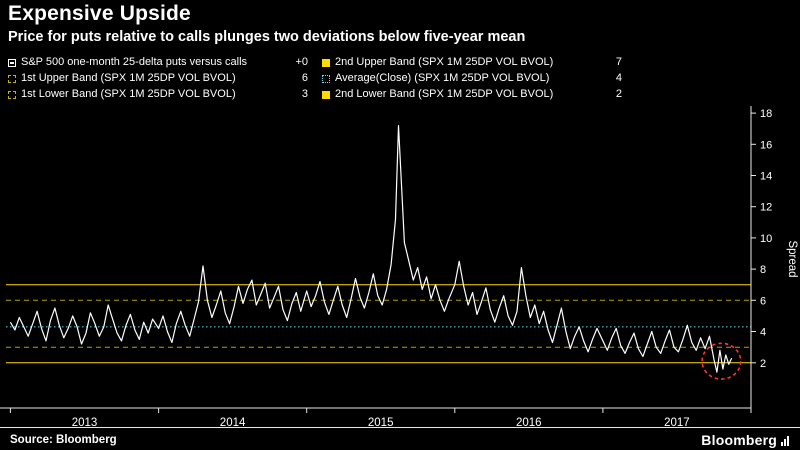 Image resolution: width=800 pixels, height=450 pixels. I want to click on legend-label: 2nd Upper Band (SPX 1M 25DP VOL BVOL), so click(444, 62).